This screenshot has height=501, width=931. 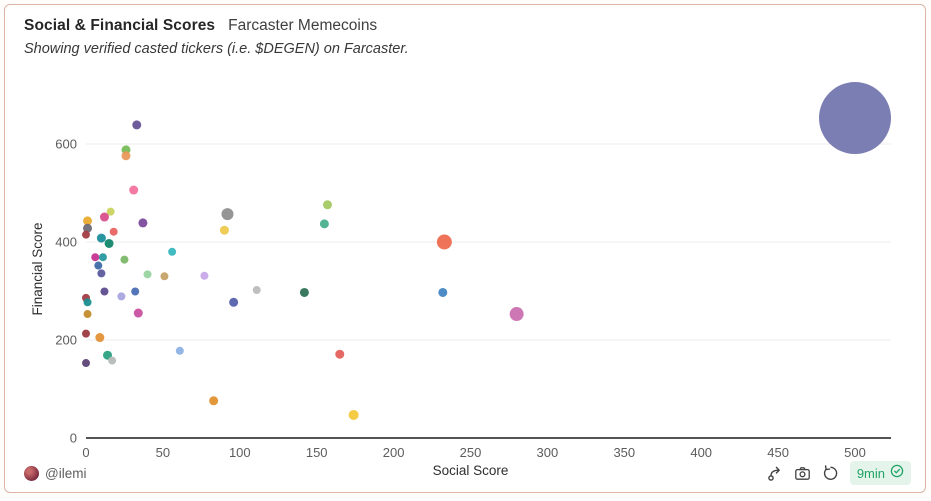 What do you see at coordinates (37, 268) in the screenshot?
I see `y-axis-title: Financial Score` at bounding box center [37, 268].